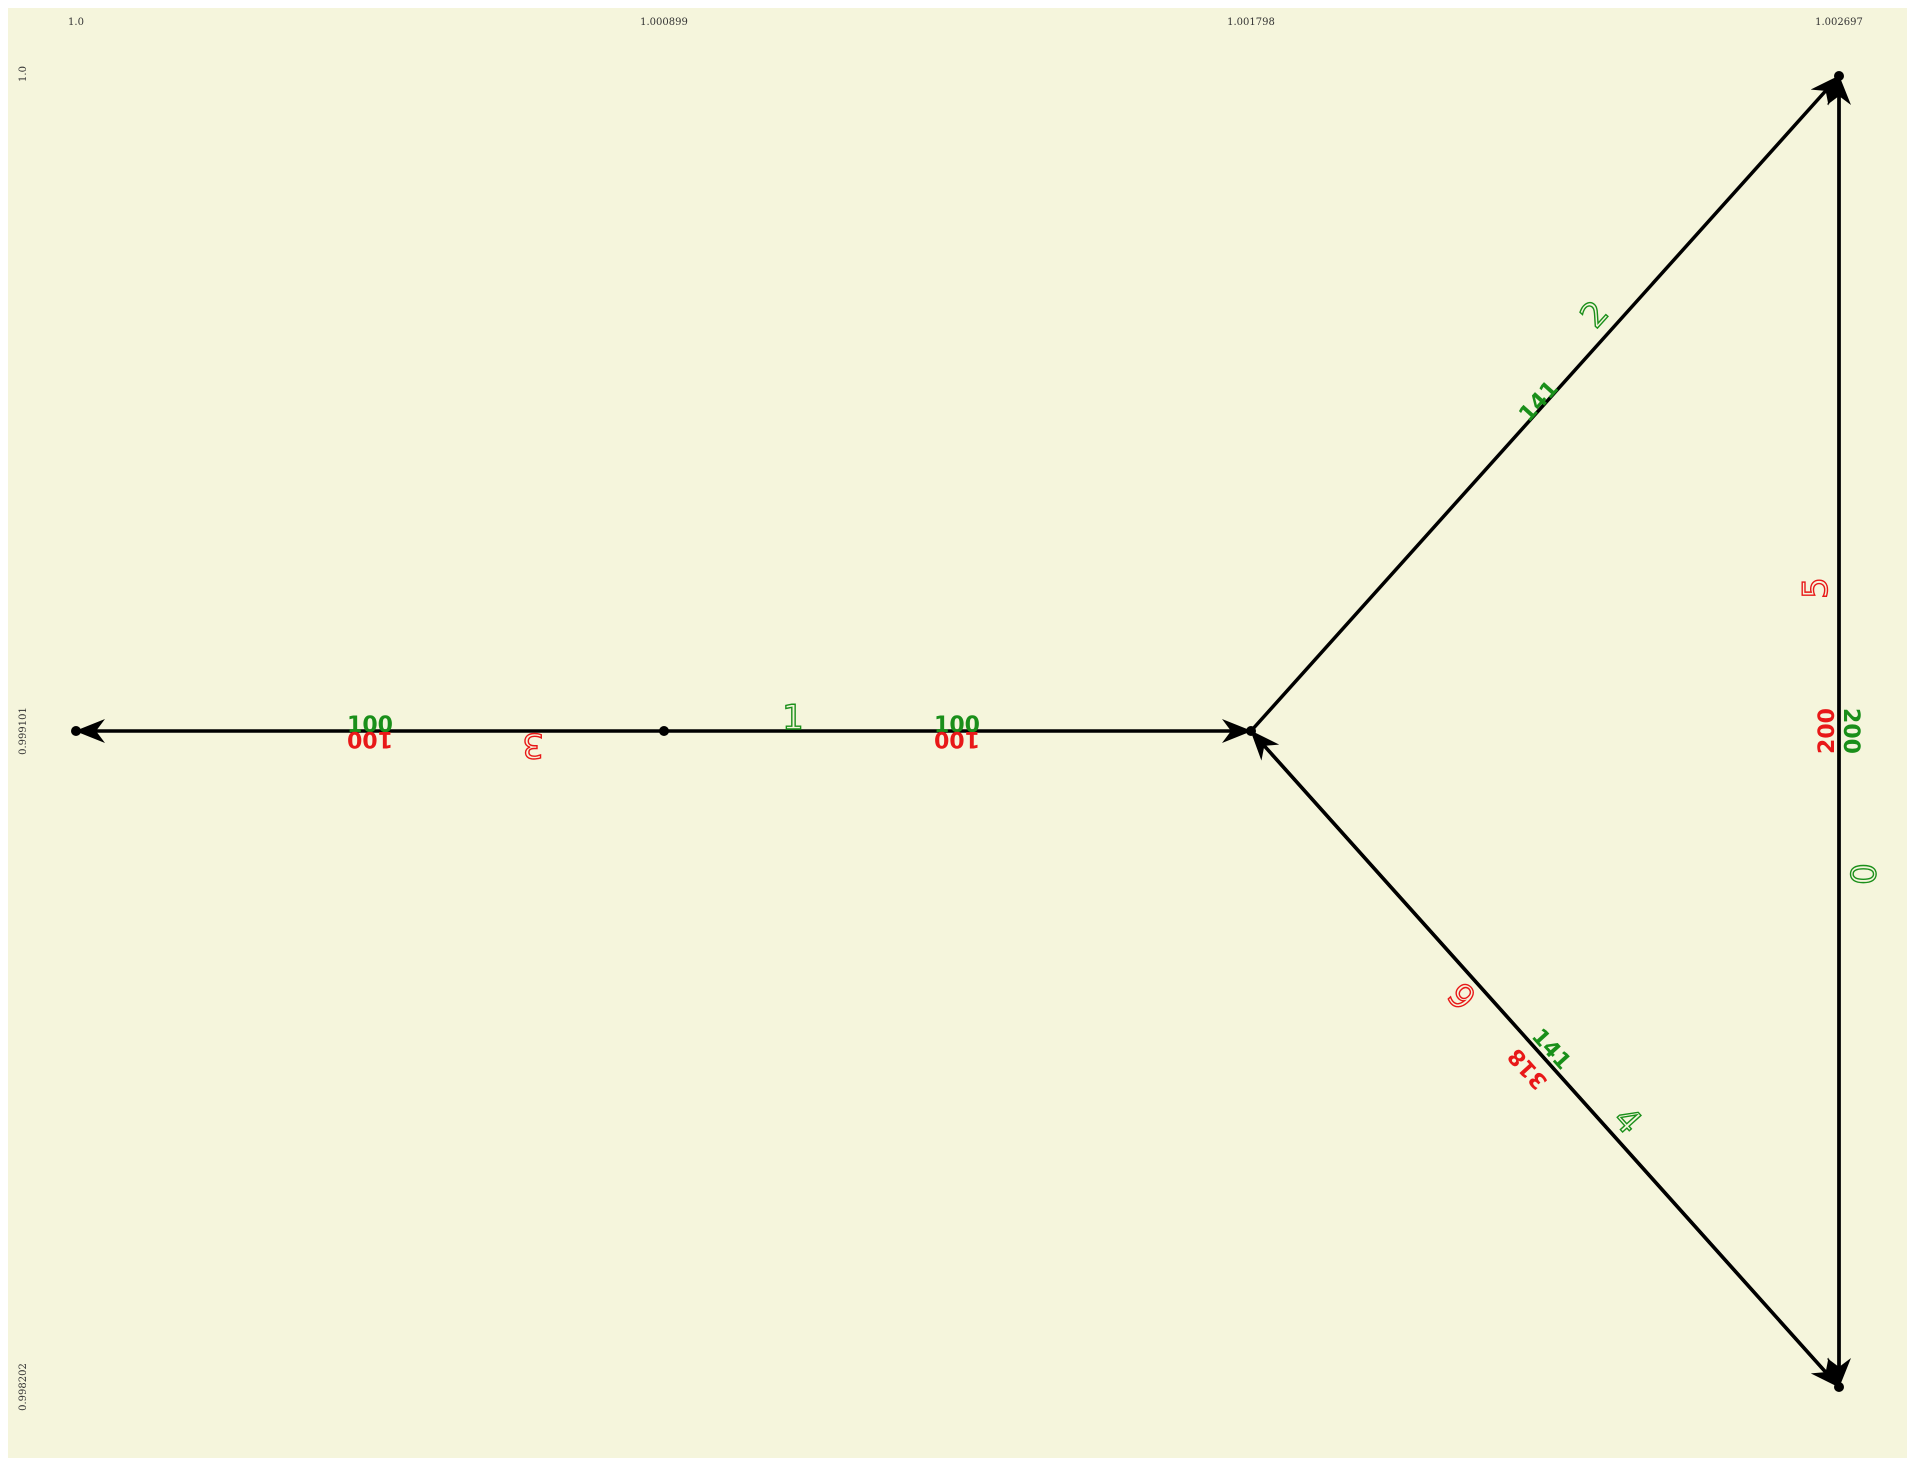 The width and height of the screenshot is (1915, 1468). I want to click on edge-label-0: 0, so click(1862, 874).